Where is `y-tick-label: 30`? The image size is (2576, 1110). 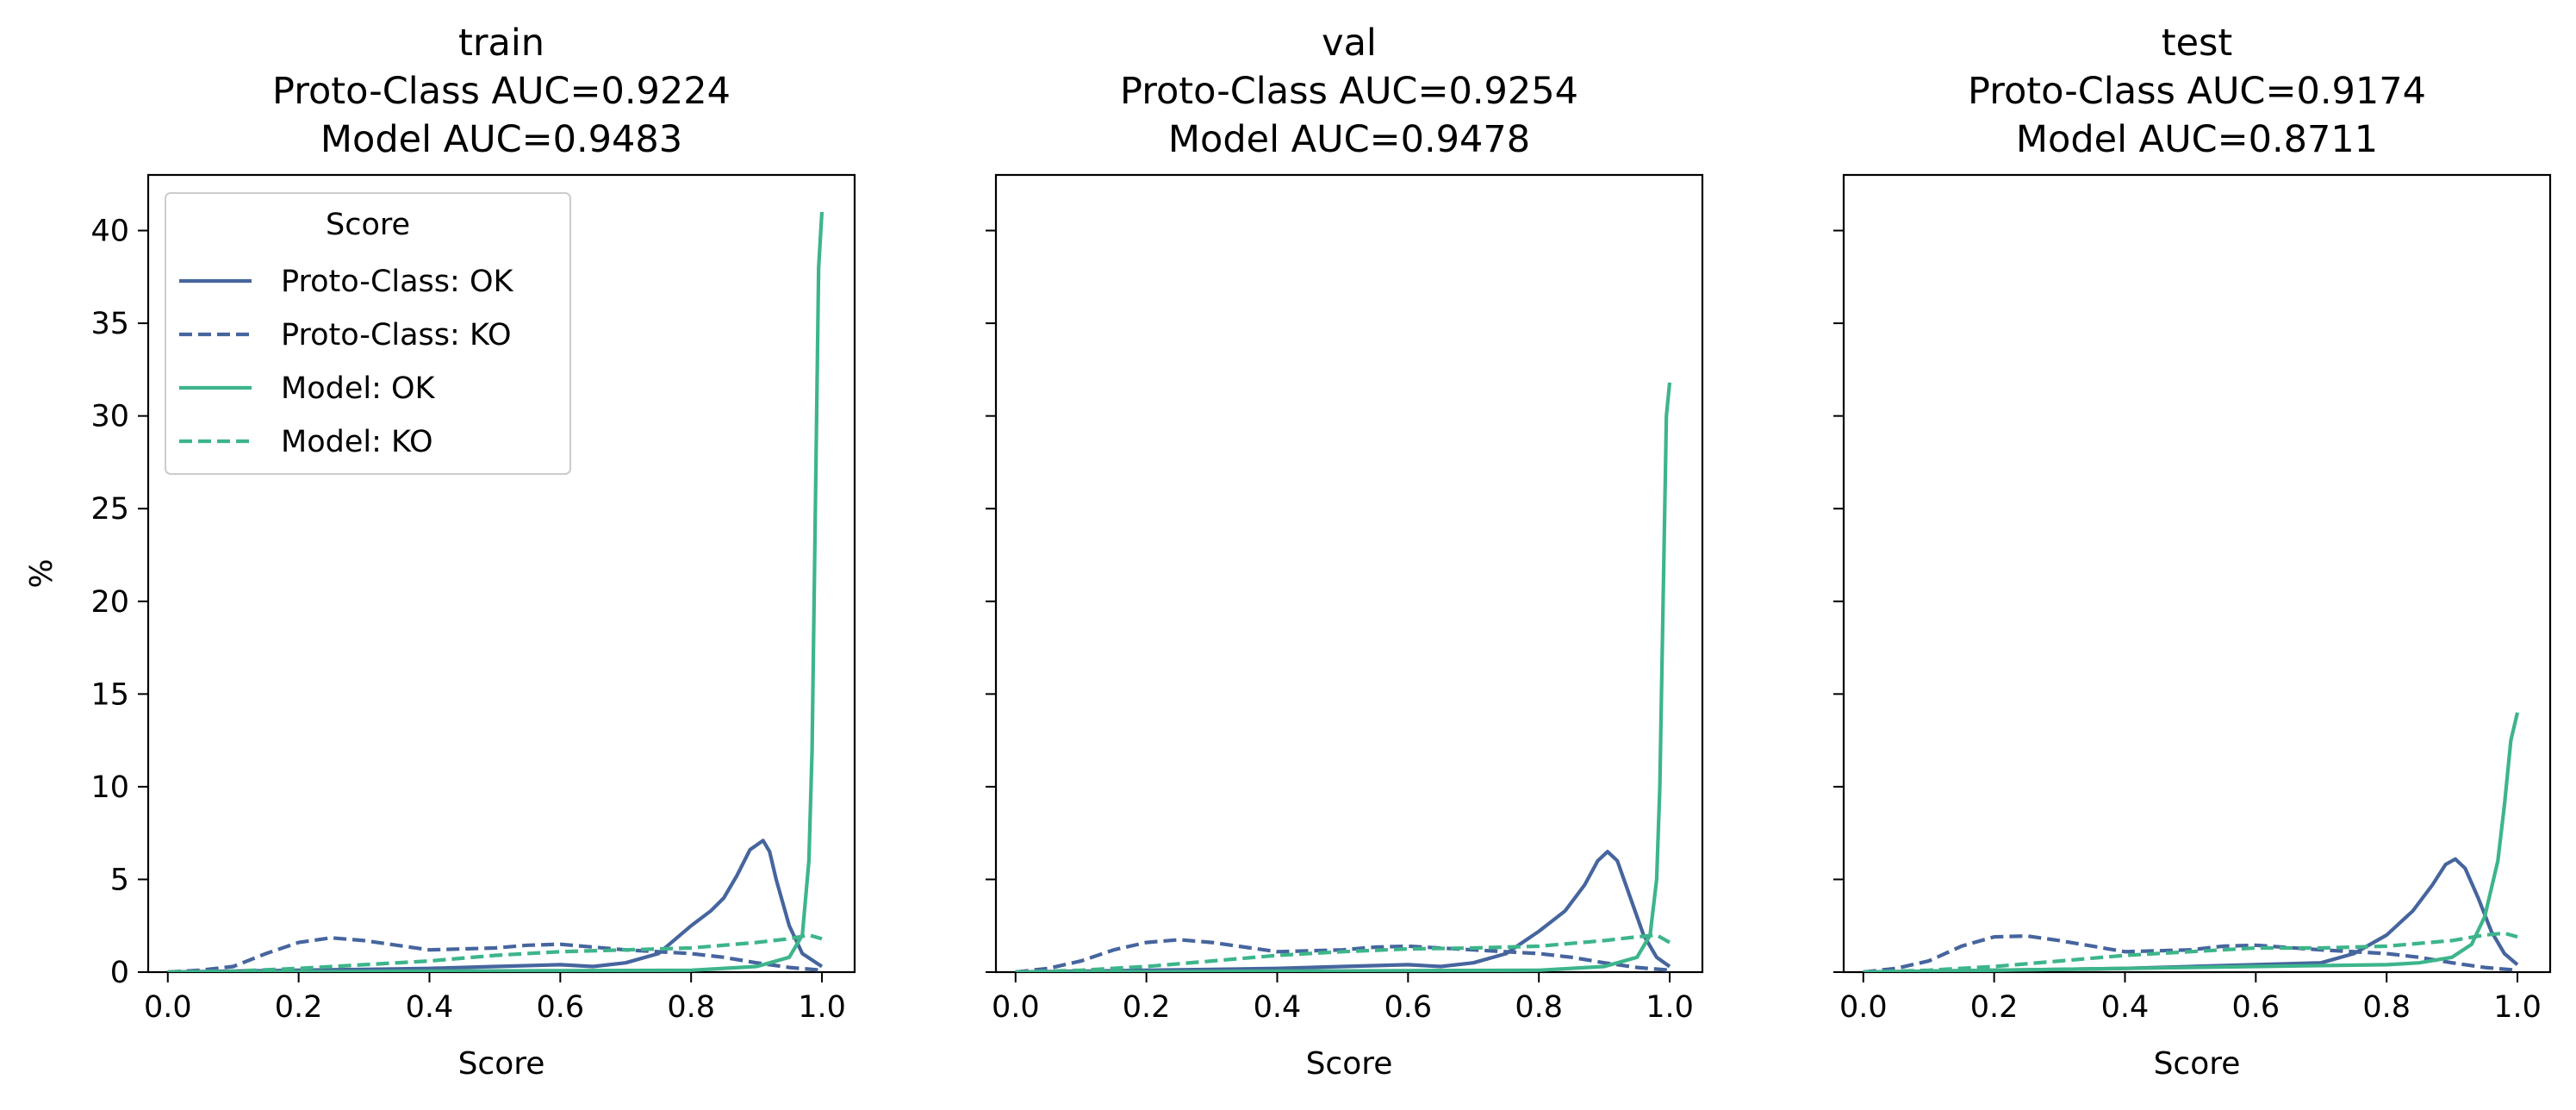
y-tick-label: 30 is located at coordinates (110, 417).